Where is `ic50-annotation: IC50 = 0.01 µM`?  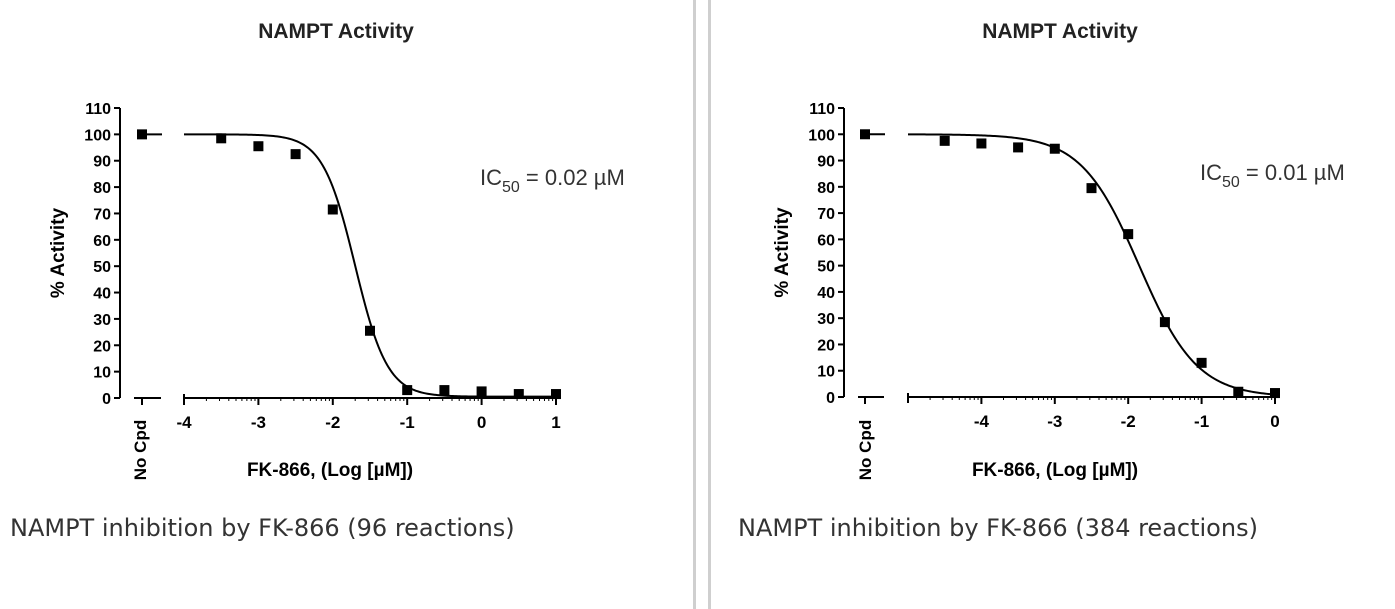
ic50-annotation: IC50 = 0.01 µM is located at coordinates (1272, 175).